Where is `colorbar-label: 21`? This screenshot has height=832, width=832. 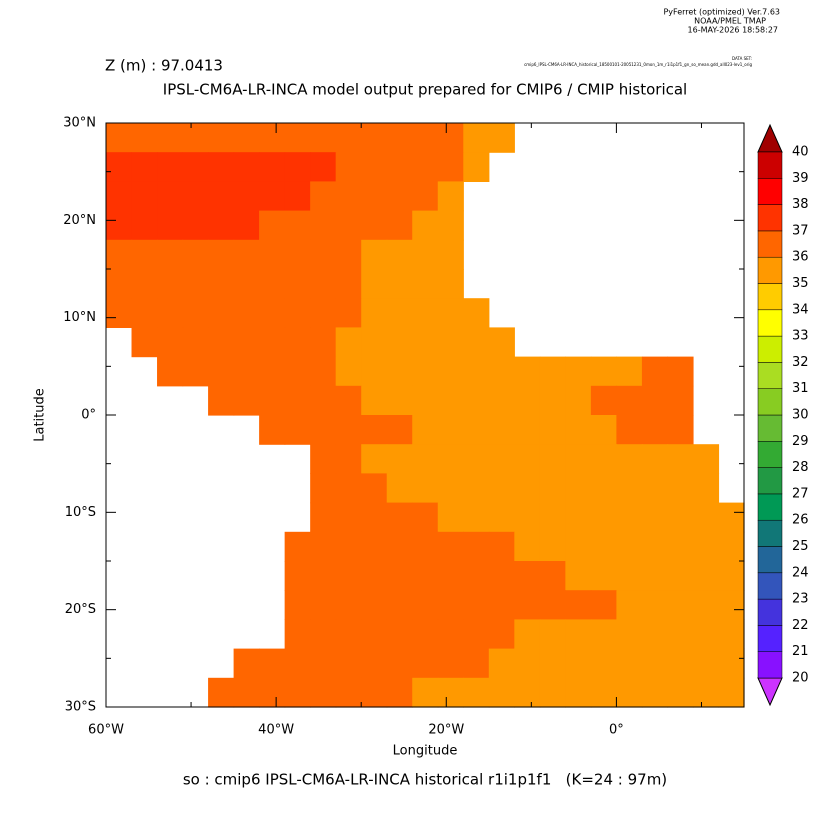 colorbar-label: 21 is located at coordinates (800, 651).